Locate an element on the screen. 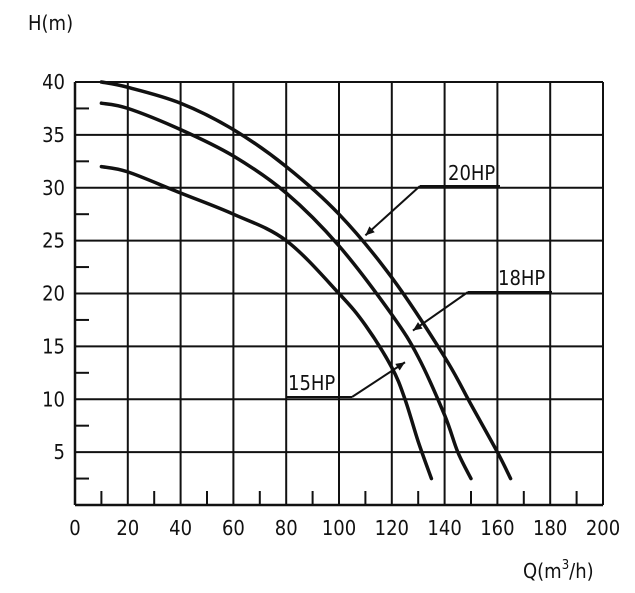  x-tick-label: 40 is located at coordinates (180, 528).